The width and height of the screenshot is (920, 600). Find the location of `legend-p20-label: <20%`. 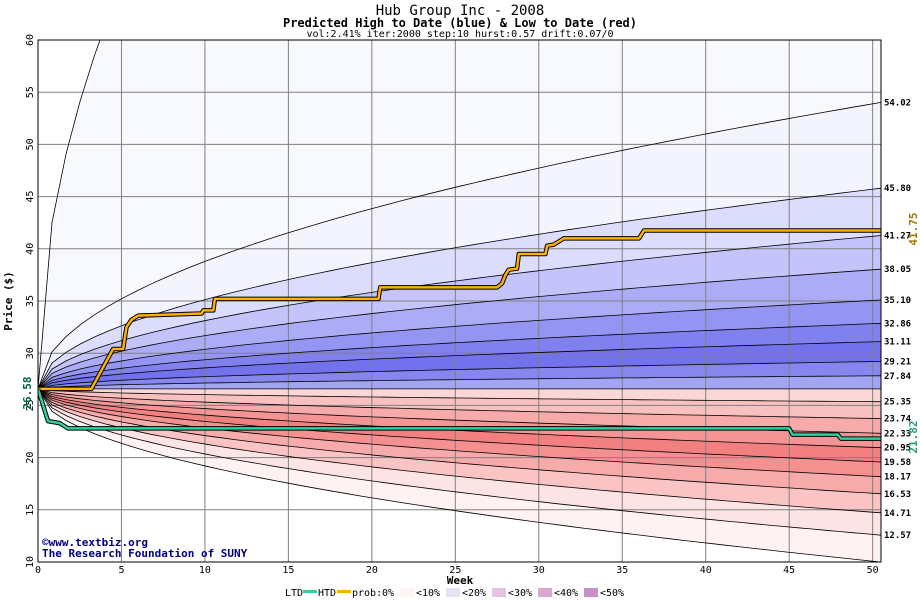

legend-p20-label: <20% is located at coordinates (474, 593).